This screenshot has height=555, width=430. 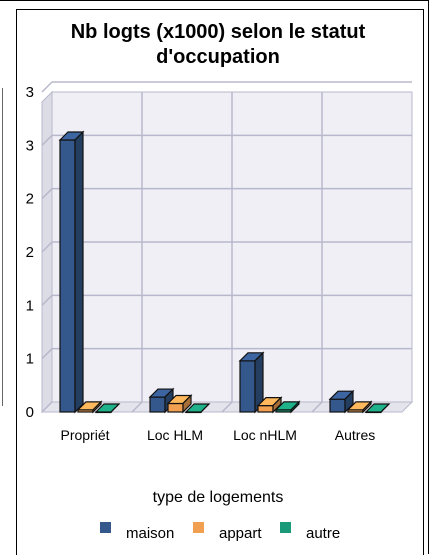 What do you see at coordinates (1, 247) in the screenshot?
I see `left-edge-divider` at bounding box center [1, 247].